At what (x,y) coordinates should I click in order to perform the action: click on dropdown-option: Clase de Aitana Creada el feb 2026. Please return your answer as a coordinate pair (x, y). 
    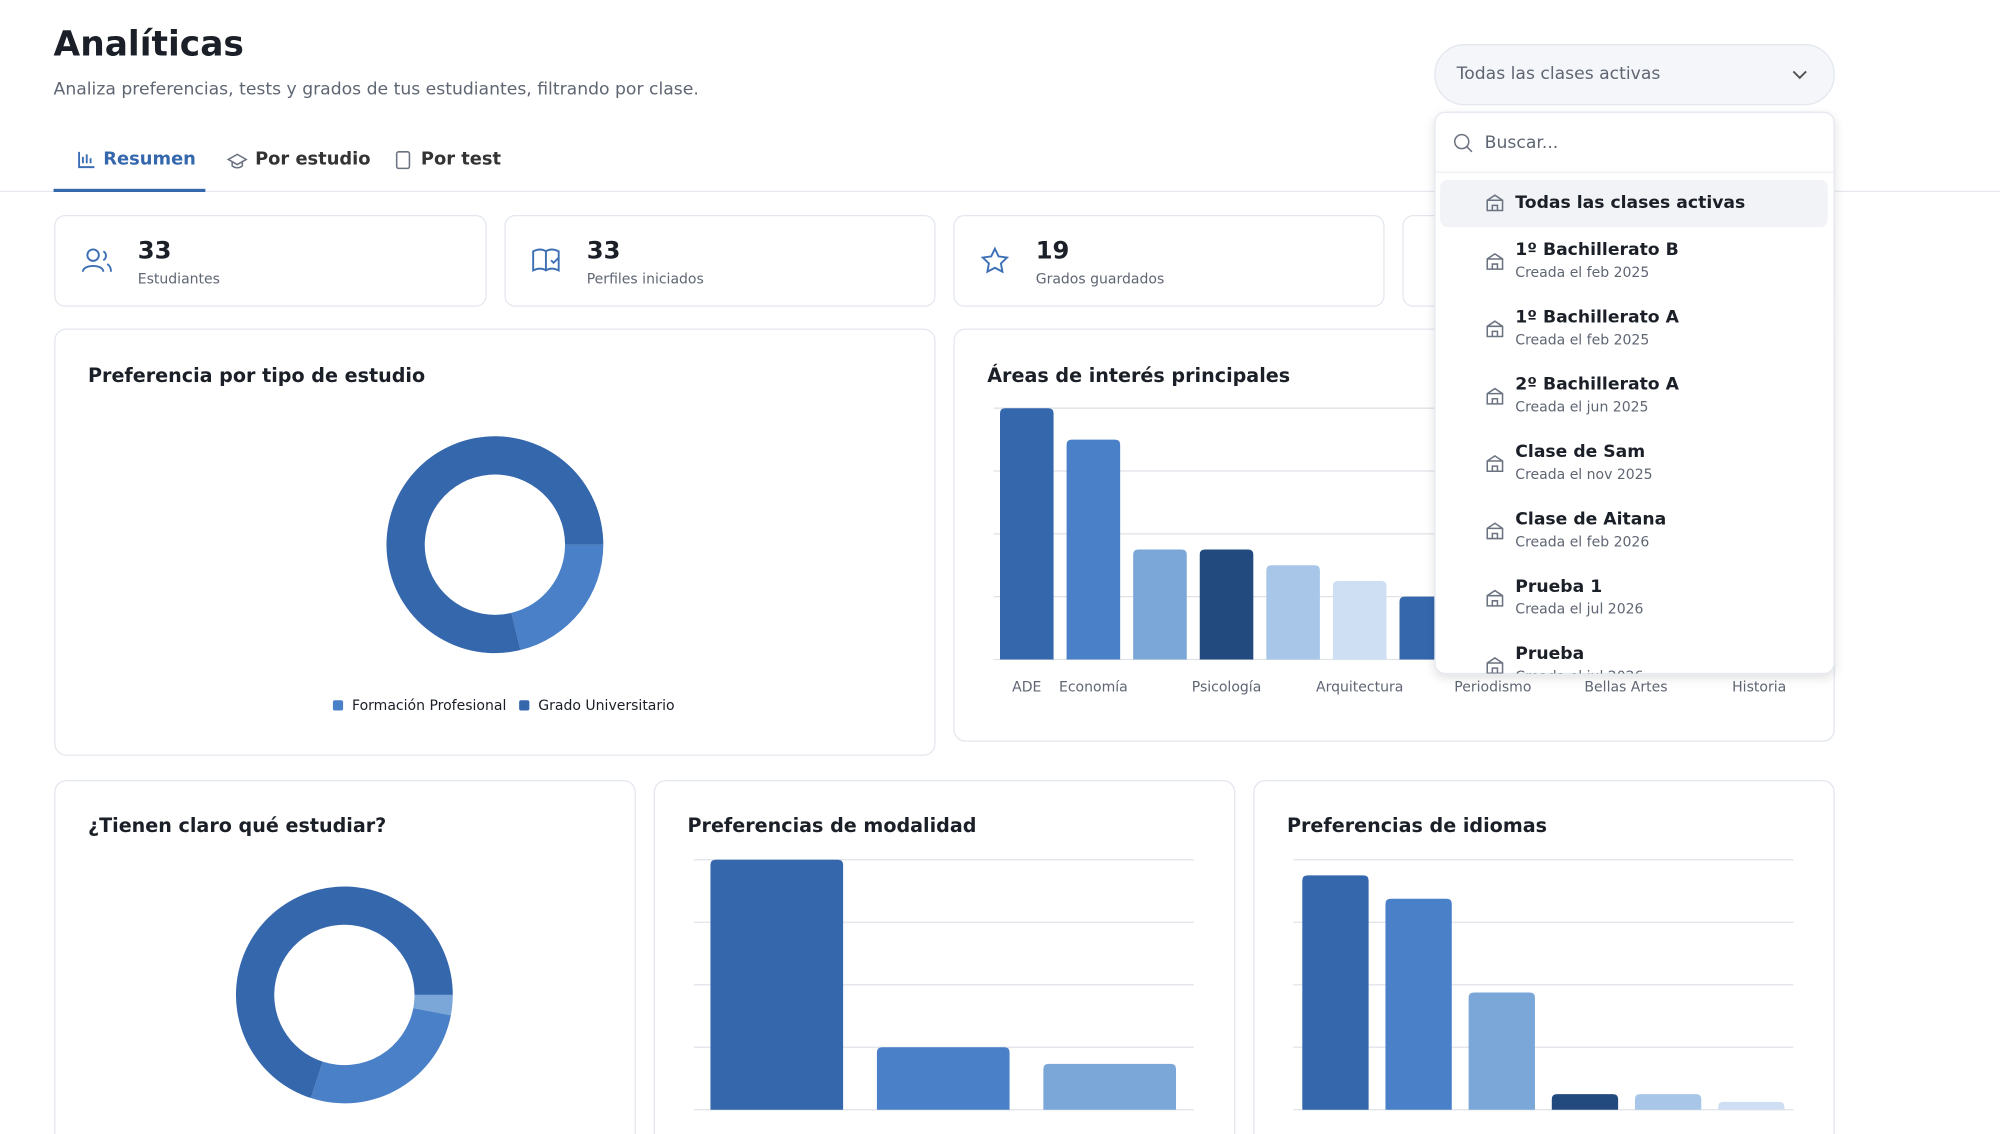
    Looking at the image, I should click on (1576, 529).